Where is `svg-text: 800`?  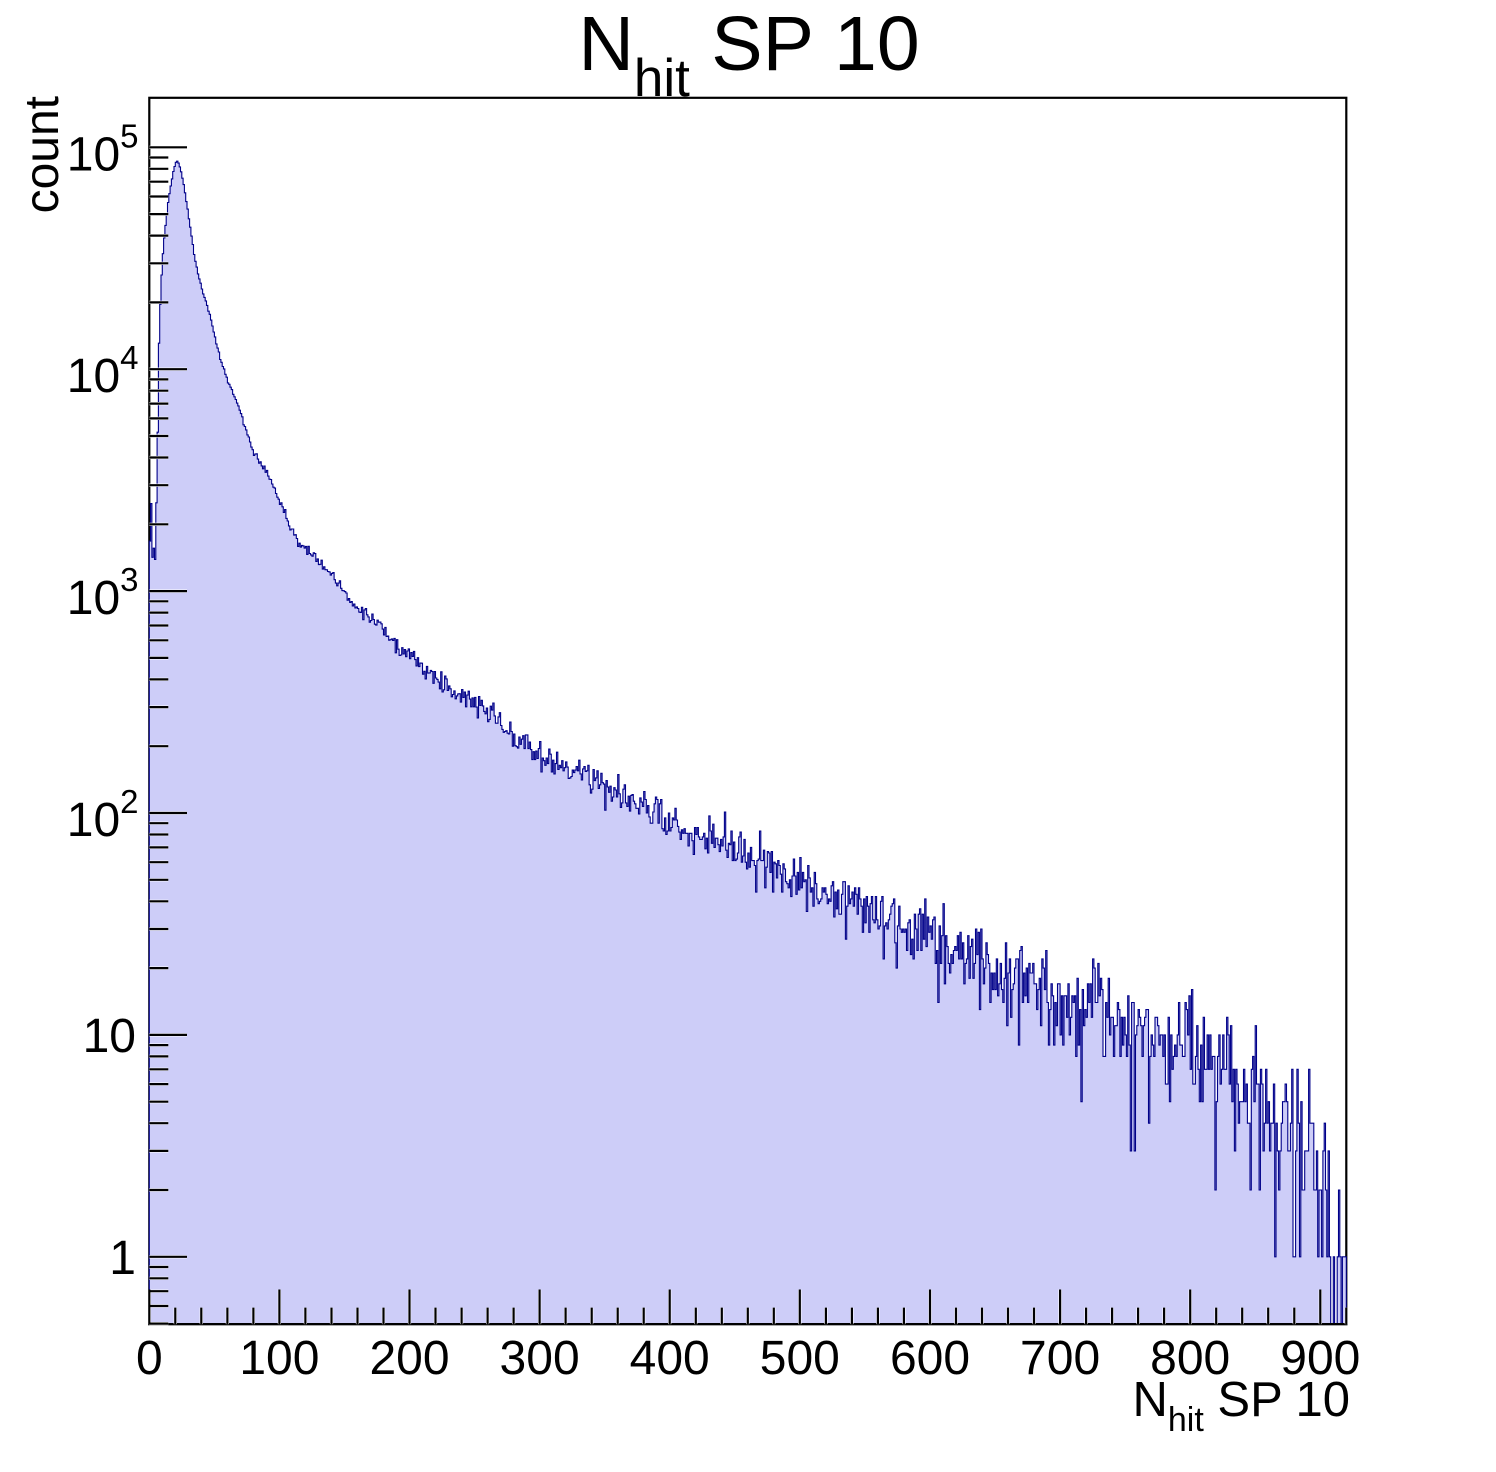 svg-text: 800 is located at coordinates (1190, 1358).